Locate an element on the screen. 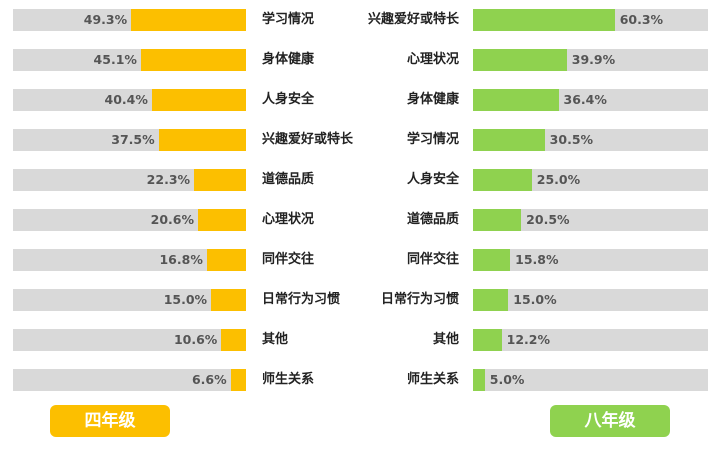  value-label: 10.6% is located at coordinates (195, 339).